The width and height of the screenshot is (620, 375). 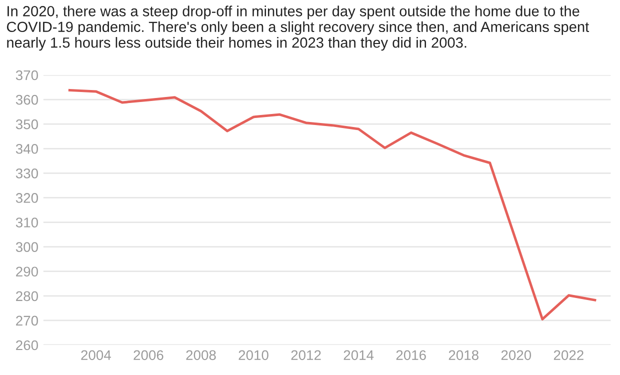 What do you see at coordinates (411, 355) in the screenshot?
I see `x-tick-label: 2016` at bounding box center [411, 355].